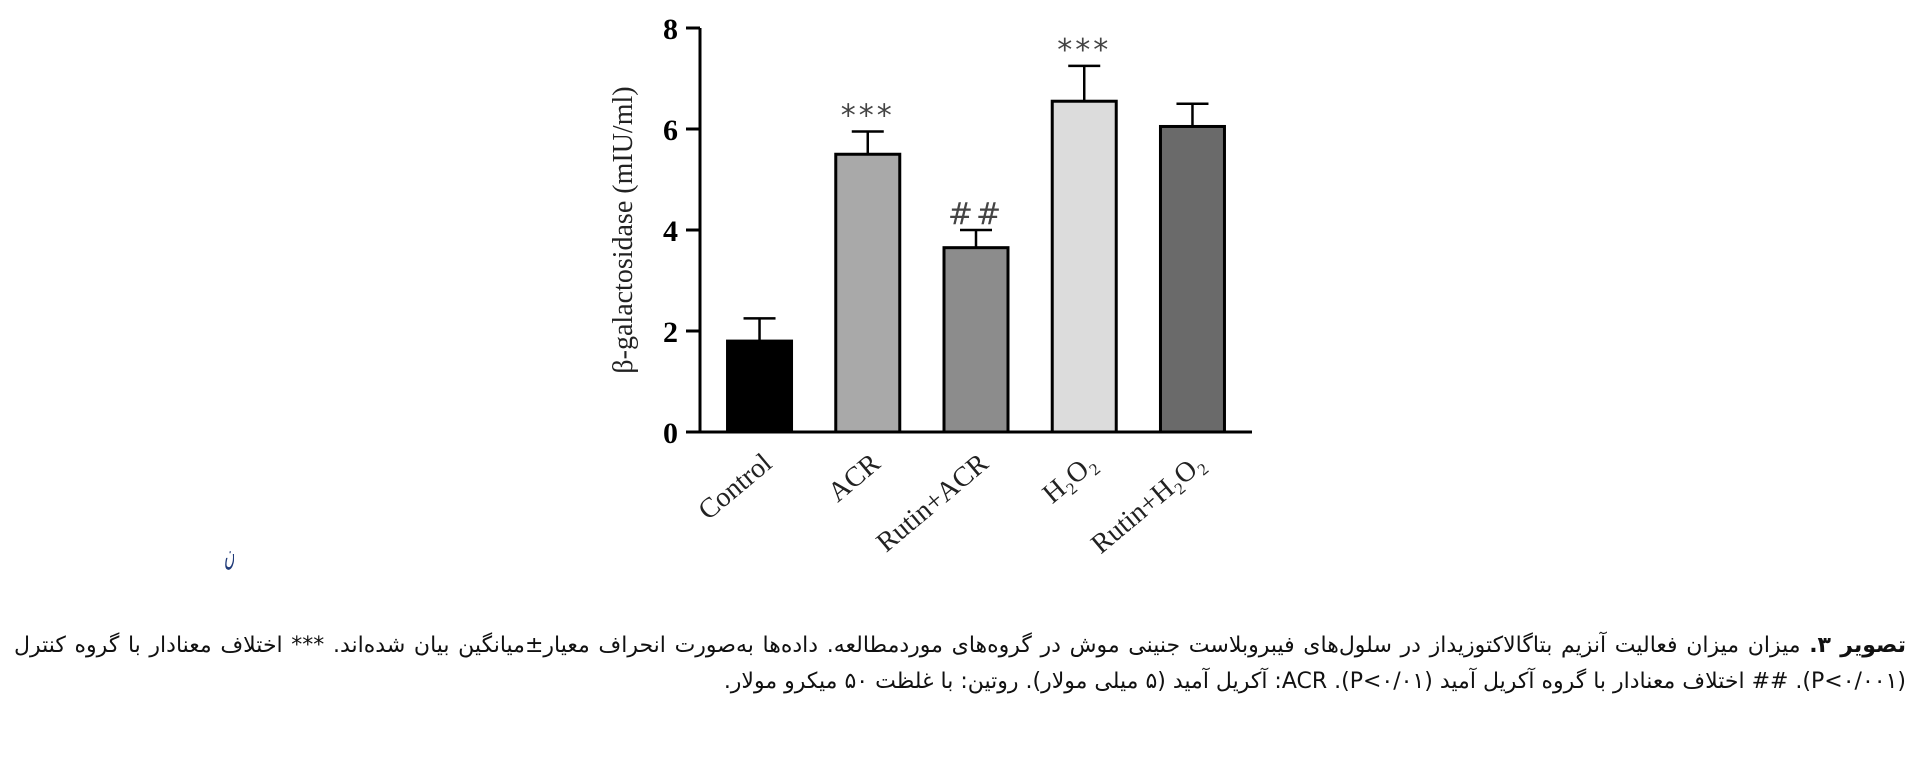  I want to click on bars, so click(976, 266).